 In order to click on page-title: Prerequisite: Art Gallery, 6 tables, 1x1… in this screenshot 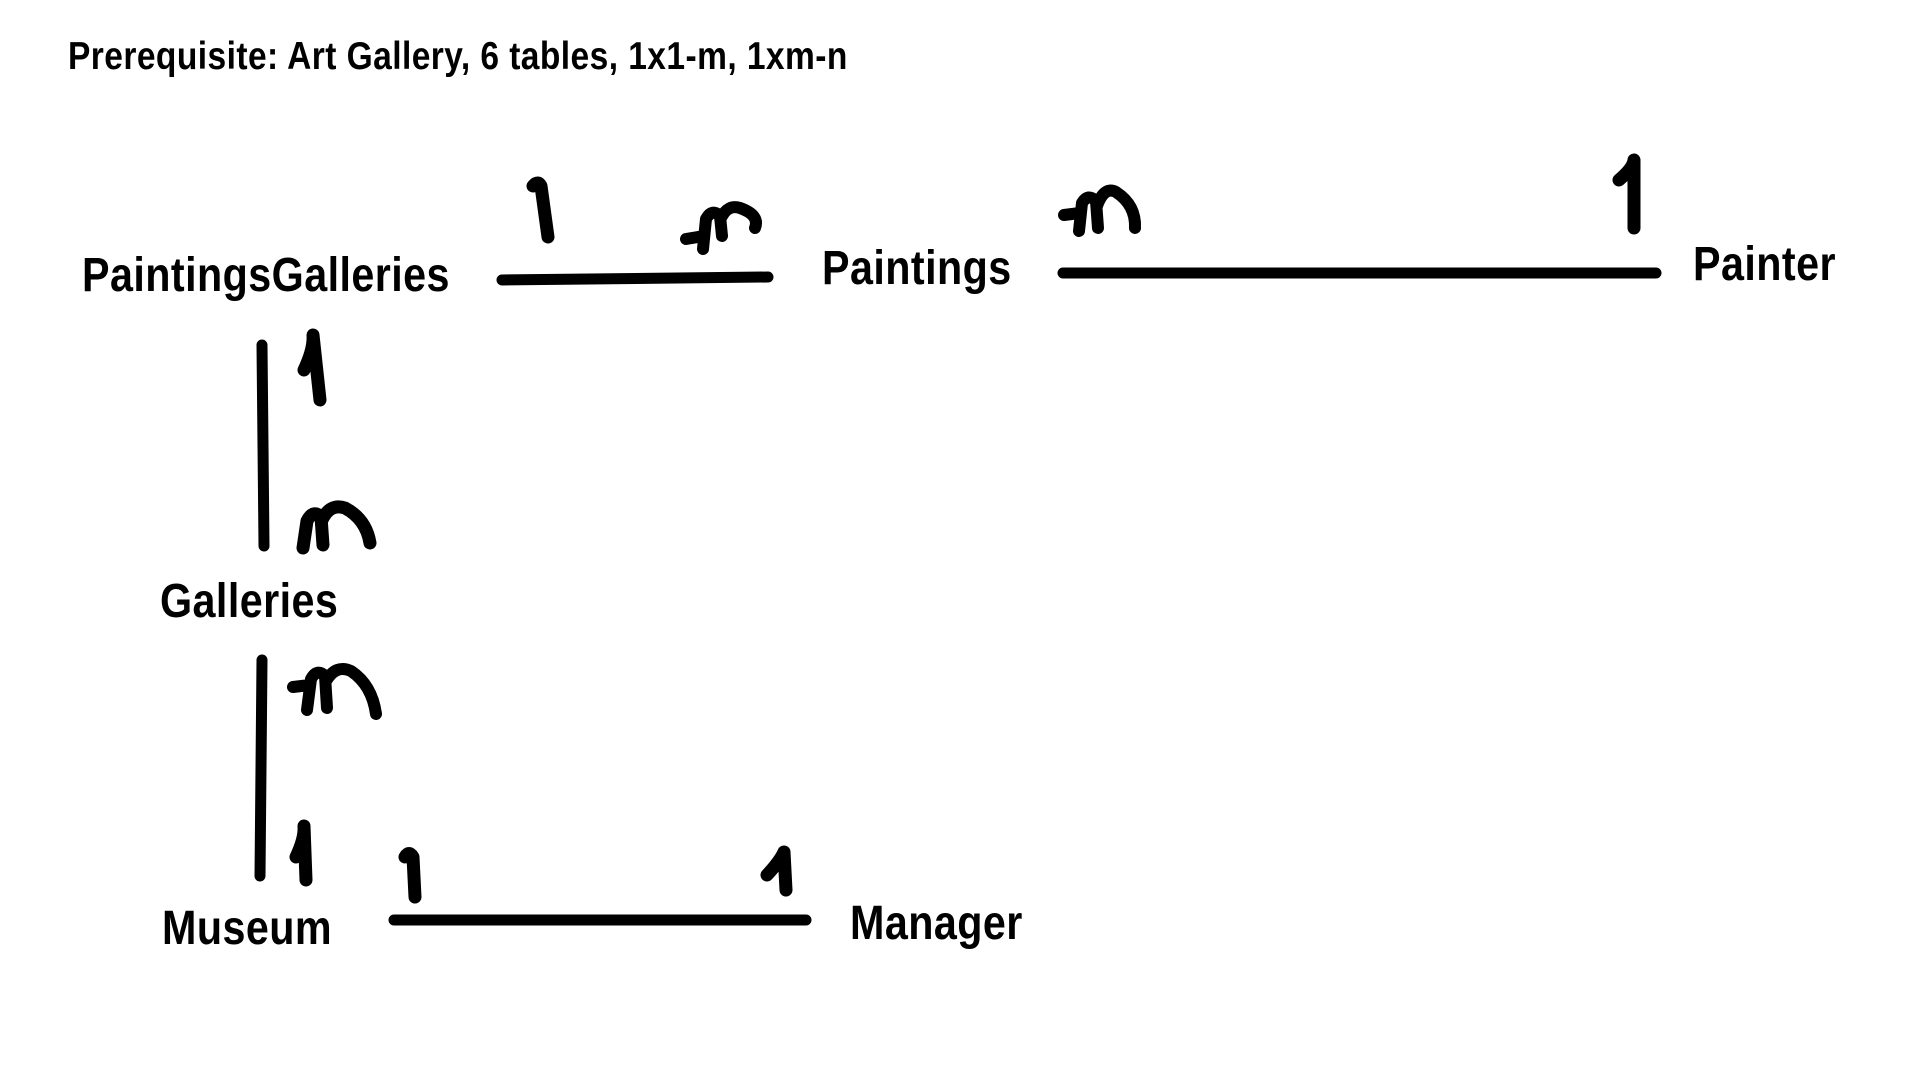, I will do `click(458, 56)`.